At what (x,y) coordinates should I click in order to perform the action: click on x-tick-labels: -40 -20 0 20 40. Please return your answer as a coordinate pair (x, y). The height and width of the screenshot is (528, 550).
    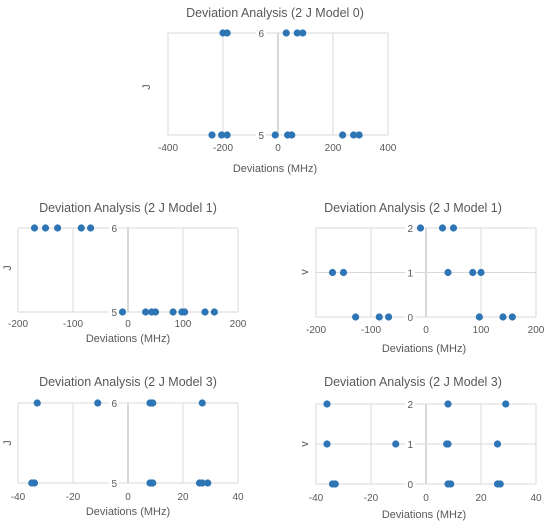
    Looking at the image, I should click on (425, 498).